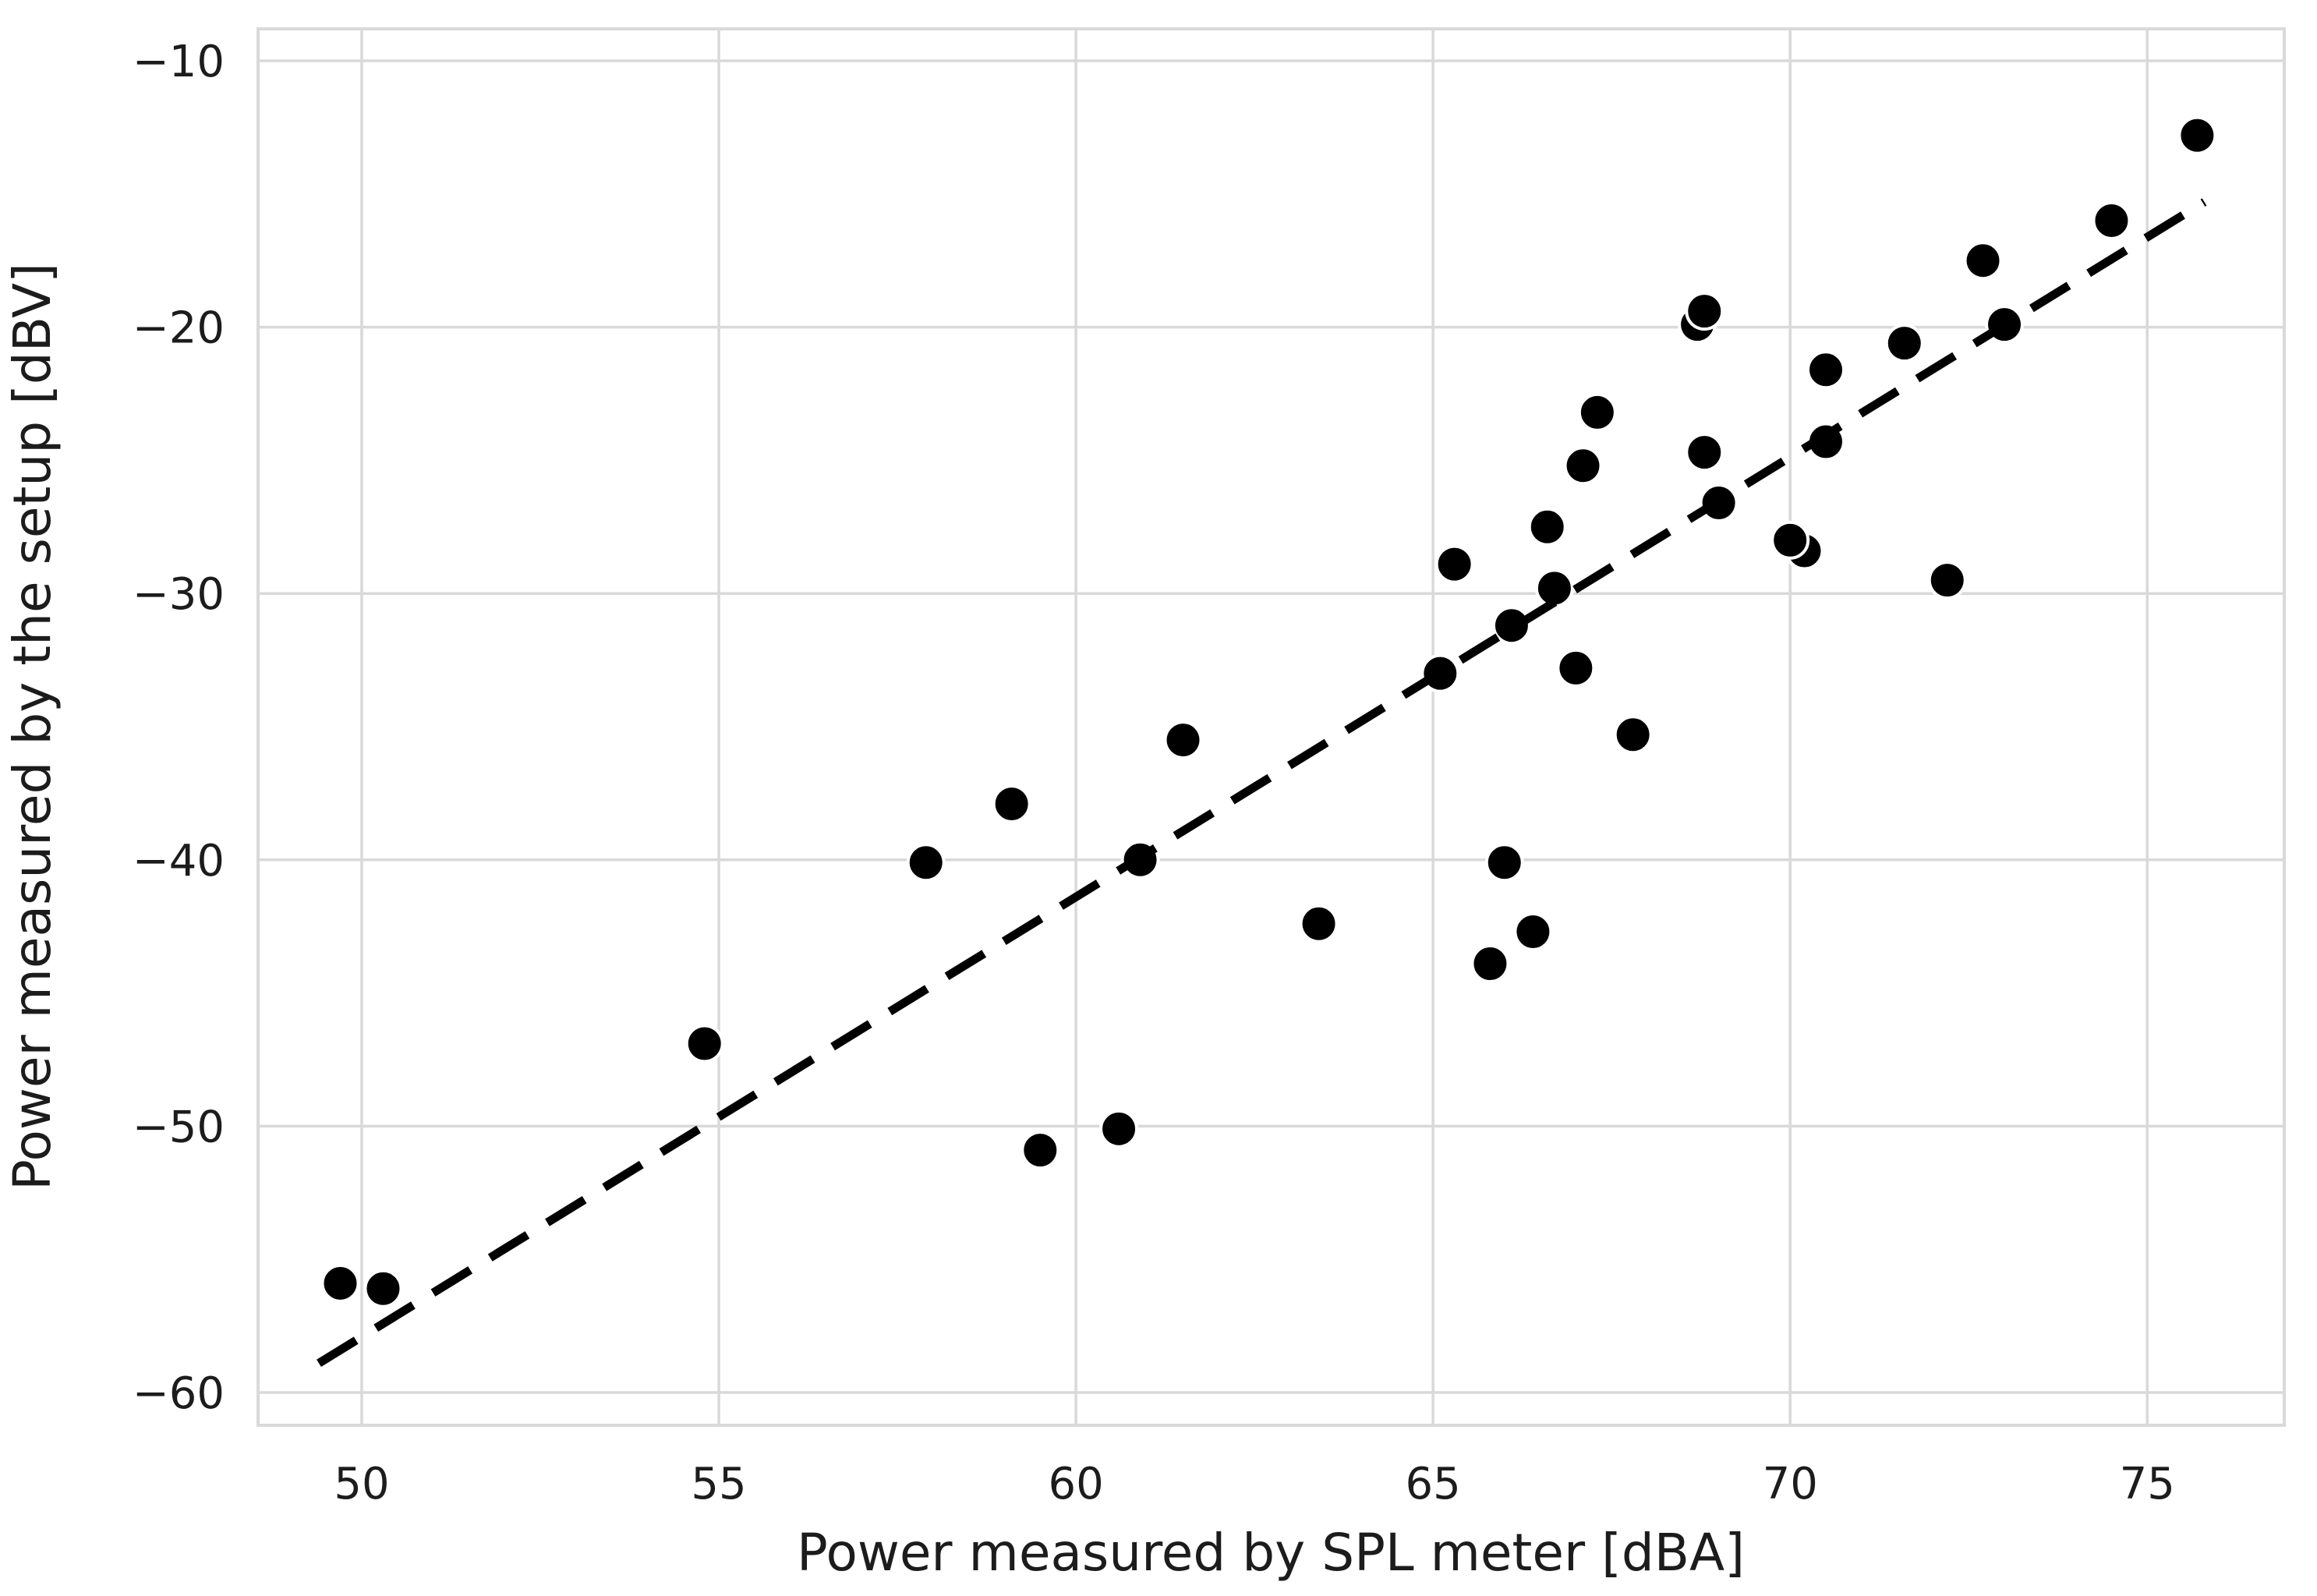  Describe the element at coordinates (1791, 1484) in the screenshot. I see `x-tick-label: 70` at that location.